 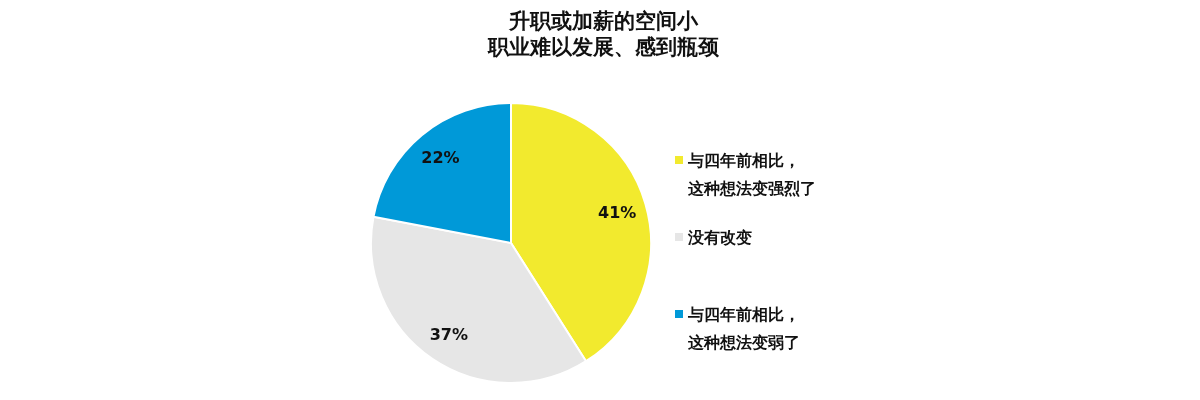 I want to click on data-label: 37%, so click(x=448, y=334).